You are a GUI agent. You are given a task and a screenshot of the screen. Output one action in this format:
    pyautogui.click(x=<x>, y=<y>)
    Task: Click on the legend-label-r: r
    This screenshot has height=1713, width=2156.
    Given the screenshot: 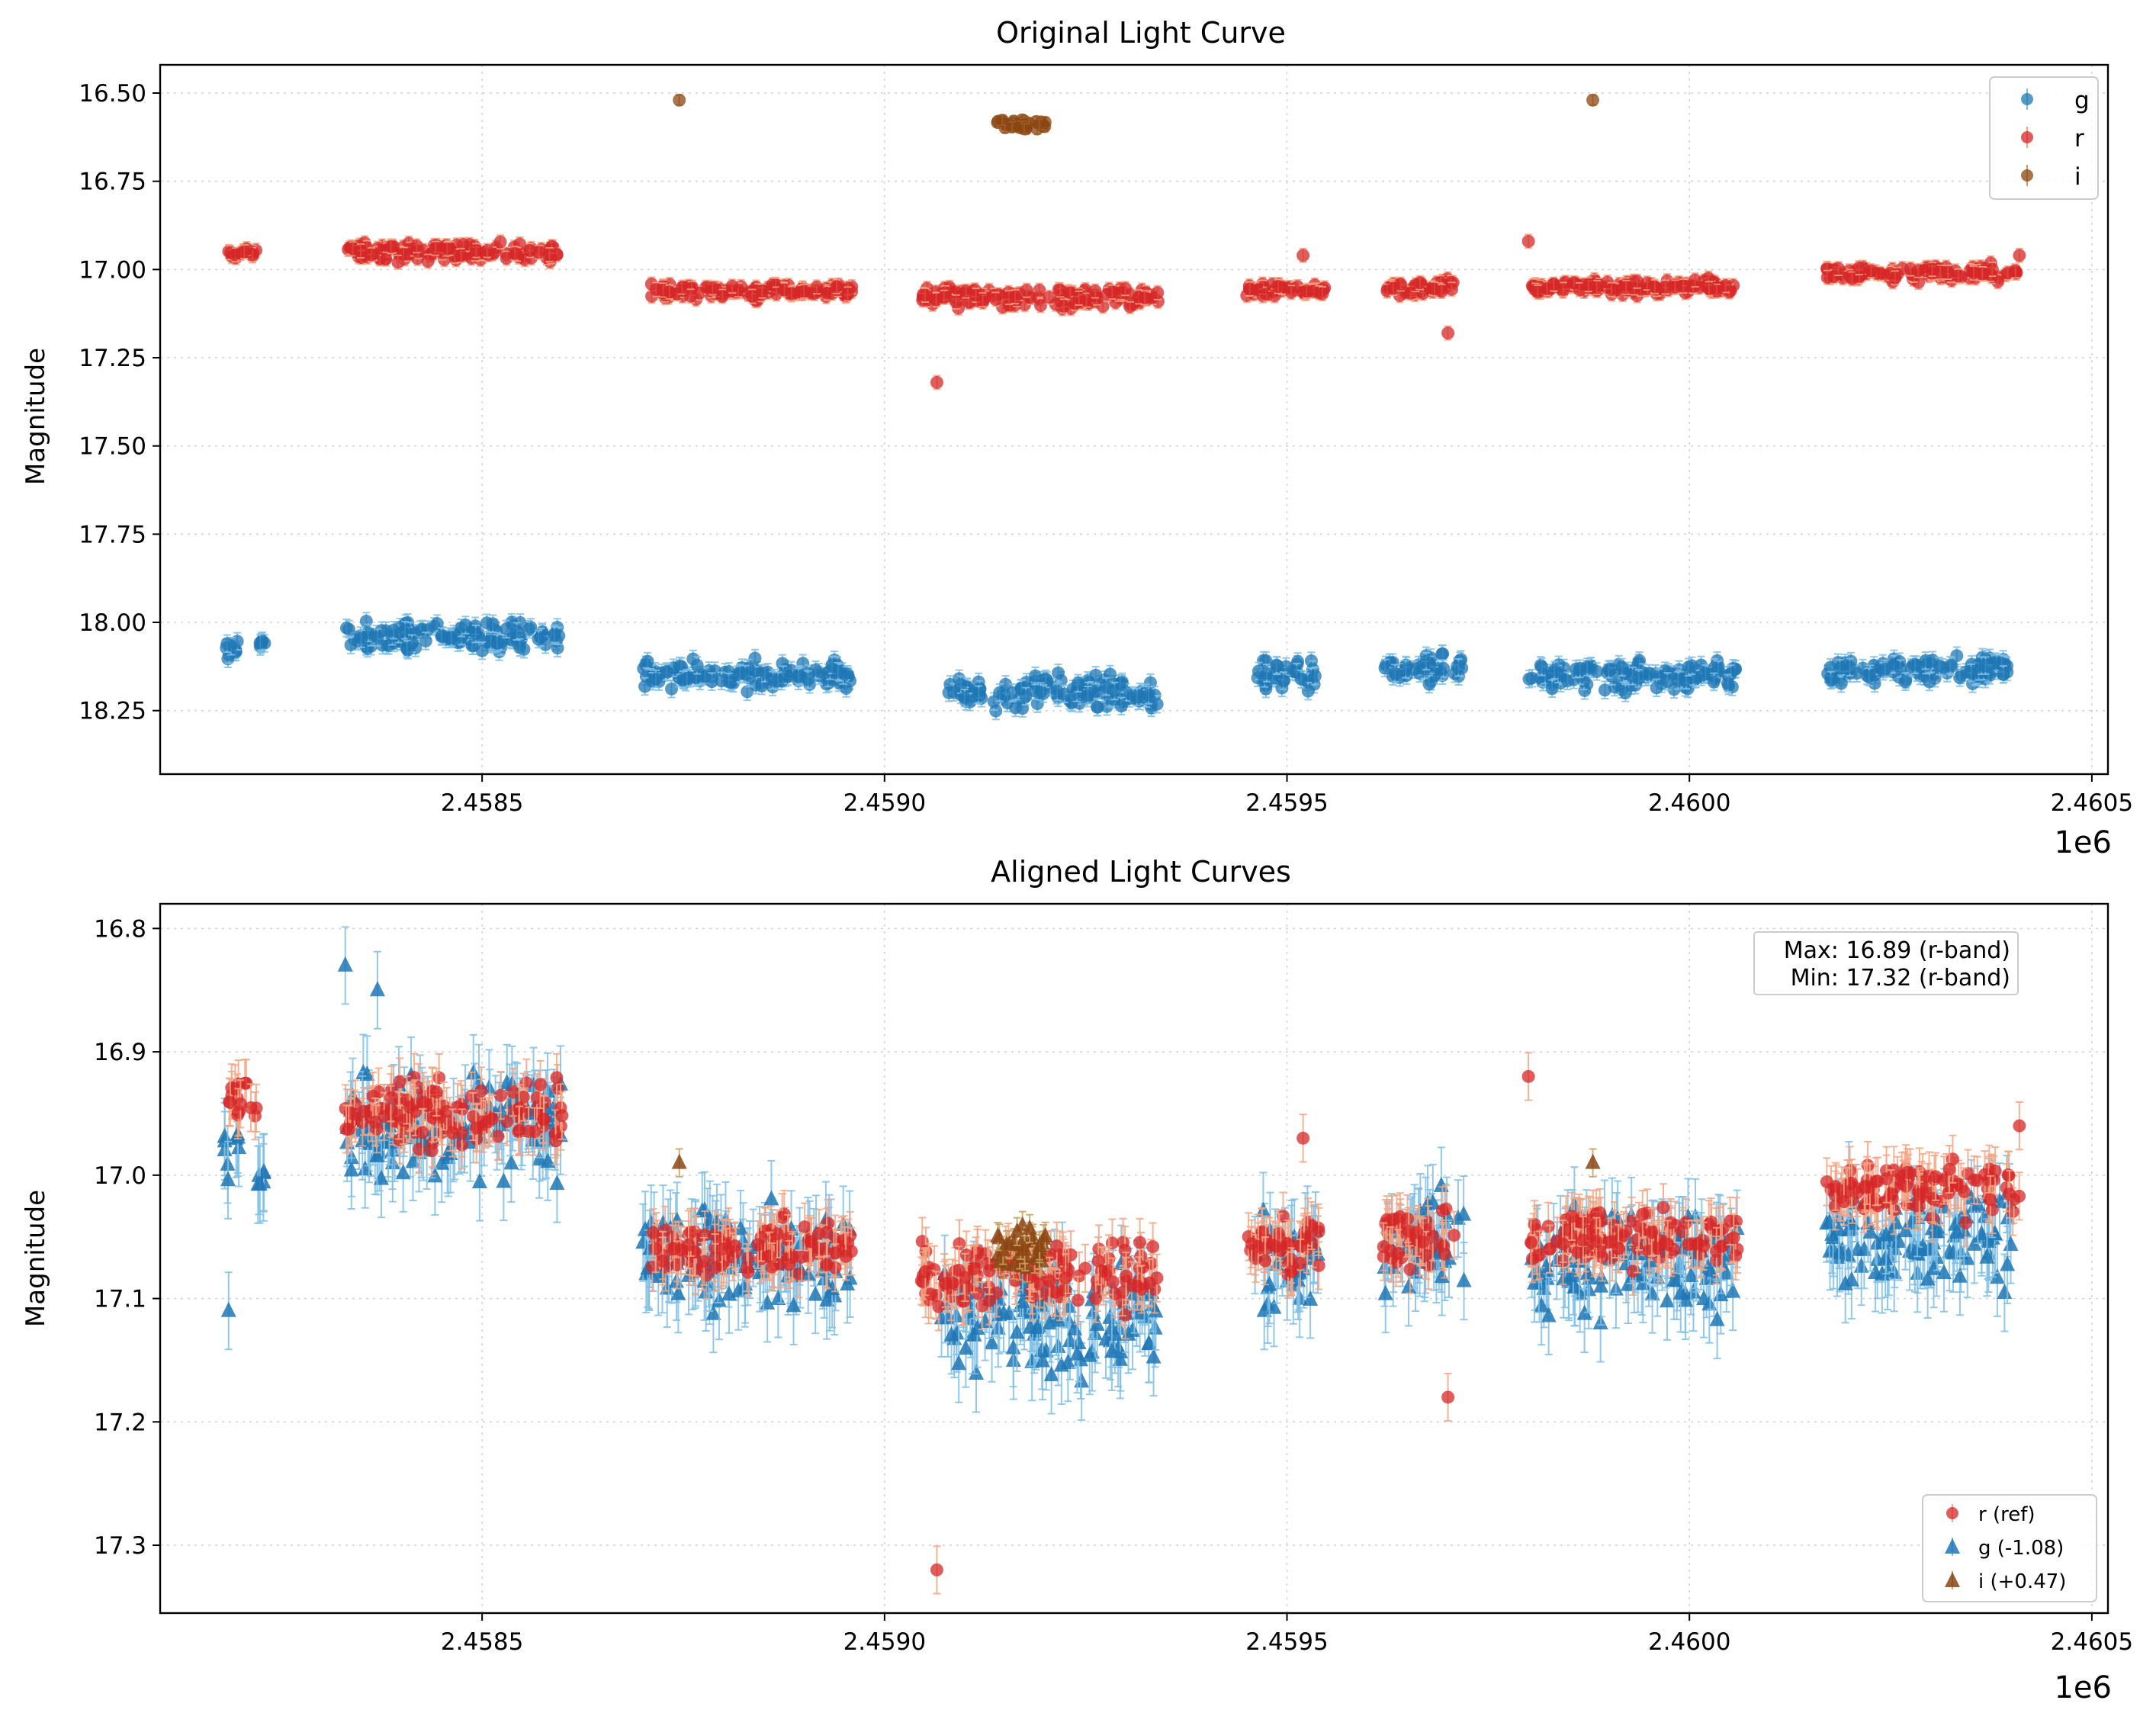 What is the action you would take?
    pyautogui.click(x=2079, y=139)
    